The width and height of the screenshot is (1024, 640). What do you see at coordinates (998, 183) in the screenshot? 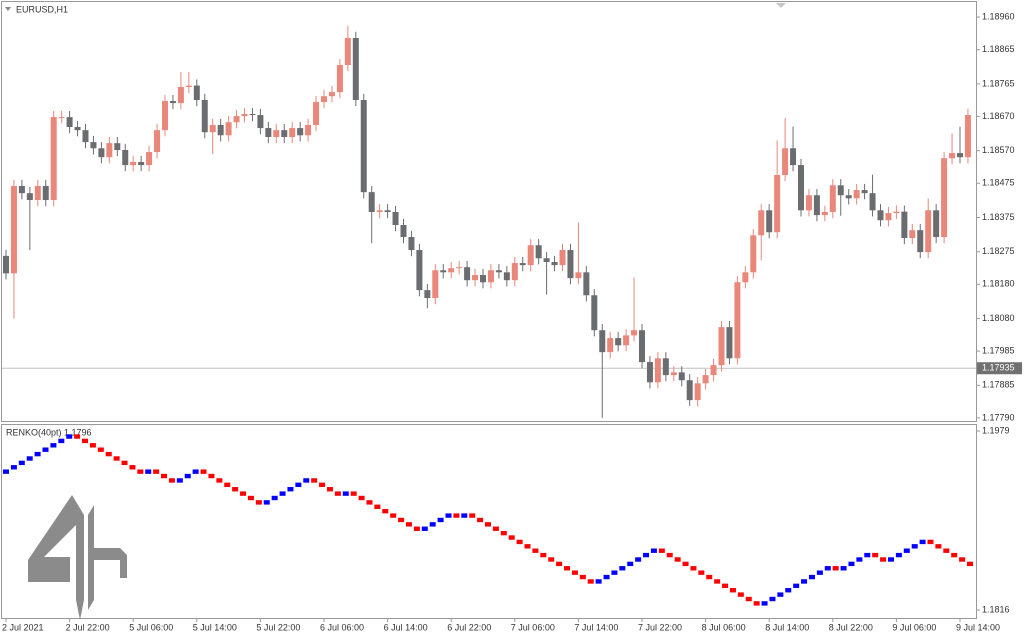
I see `y-tick-label: 1.18475` at bounding box center [998, 183].